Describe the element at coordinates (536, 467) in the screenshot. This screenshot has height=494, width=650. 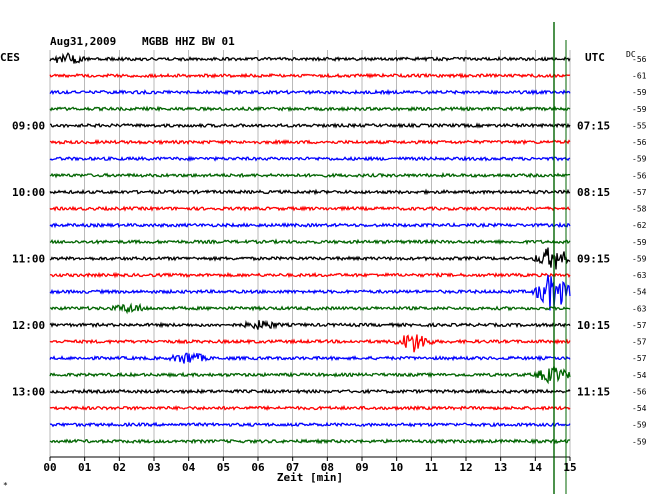
I see `x-tick-label: 14` at that location.